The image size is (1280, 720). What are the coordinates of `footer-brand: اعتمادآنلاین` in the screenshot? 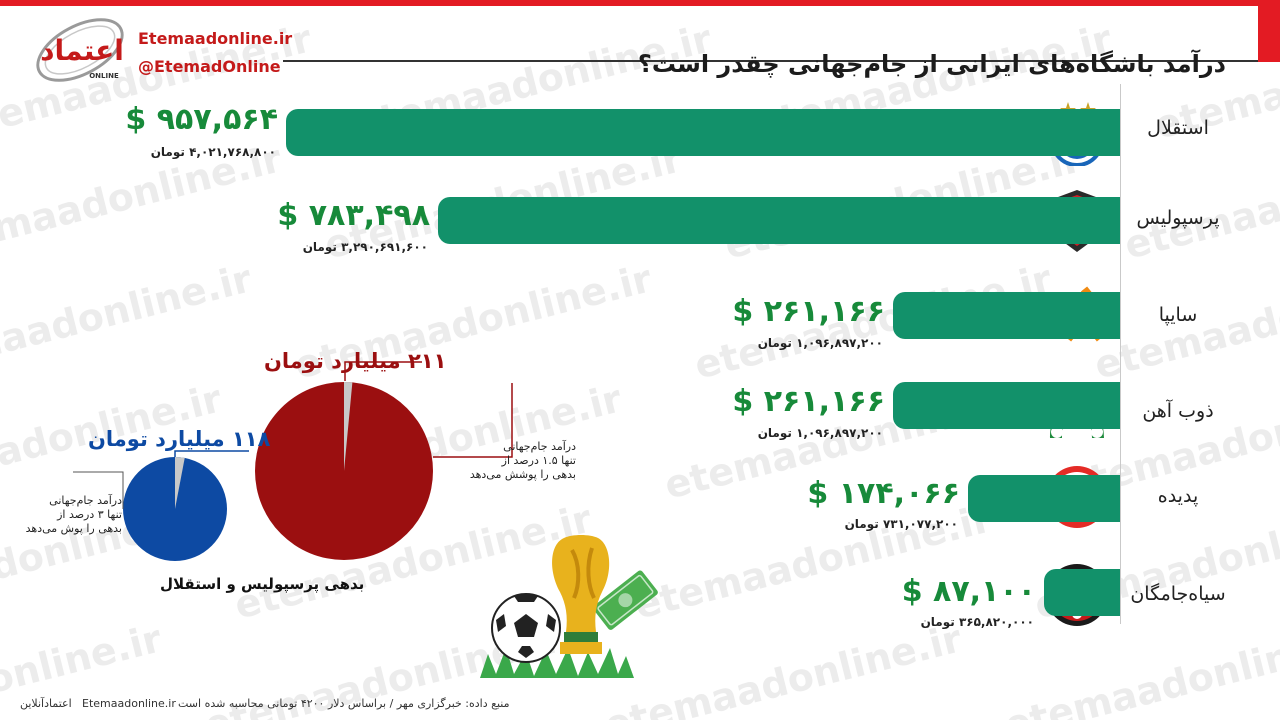 It's located at (46, 703).